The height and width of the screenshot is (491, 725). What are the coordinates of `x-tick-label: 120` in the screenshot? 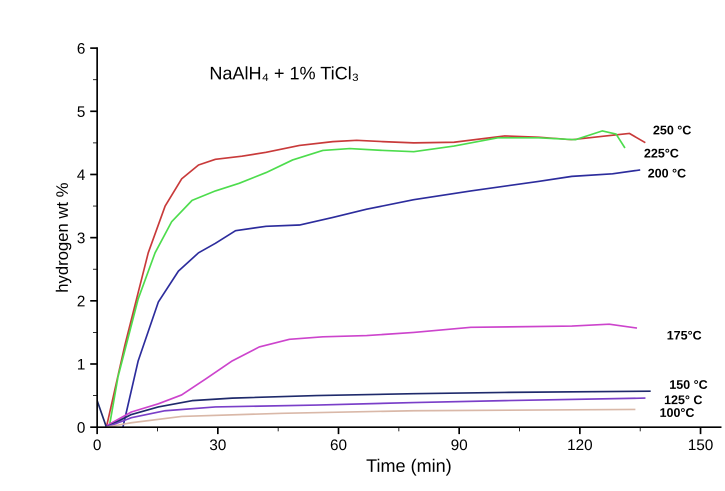 It's located at (580, 444).